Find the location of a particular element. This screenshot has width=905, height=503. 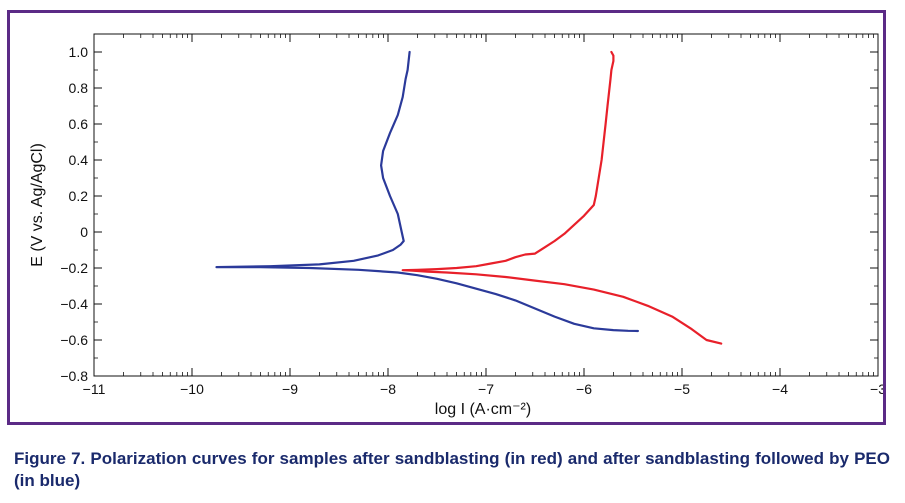

y-tick-label: 0.4 is located at coordinates (79, 160).